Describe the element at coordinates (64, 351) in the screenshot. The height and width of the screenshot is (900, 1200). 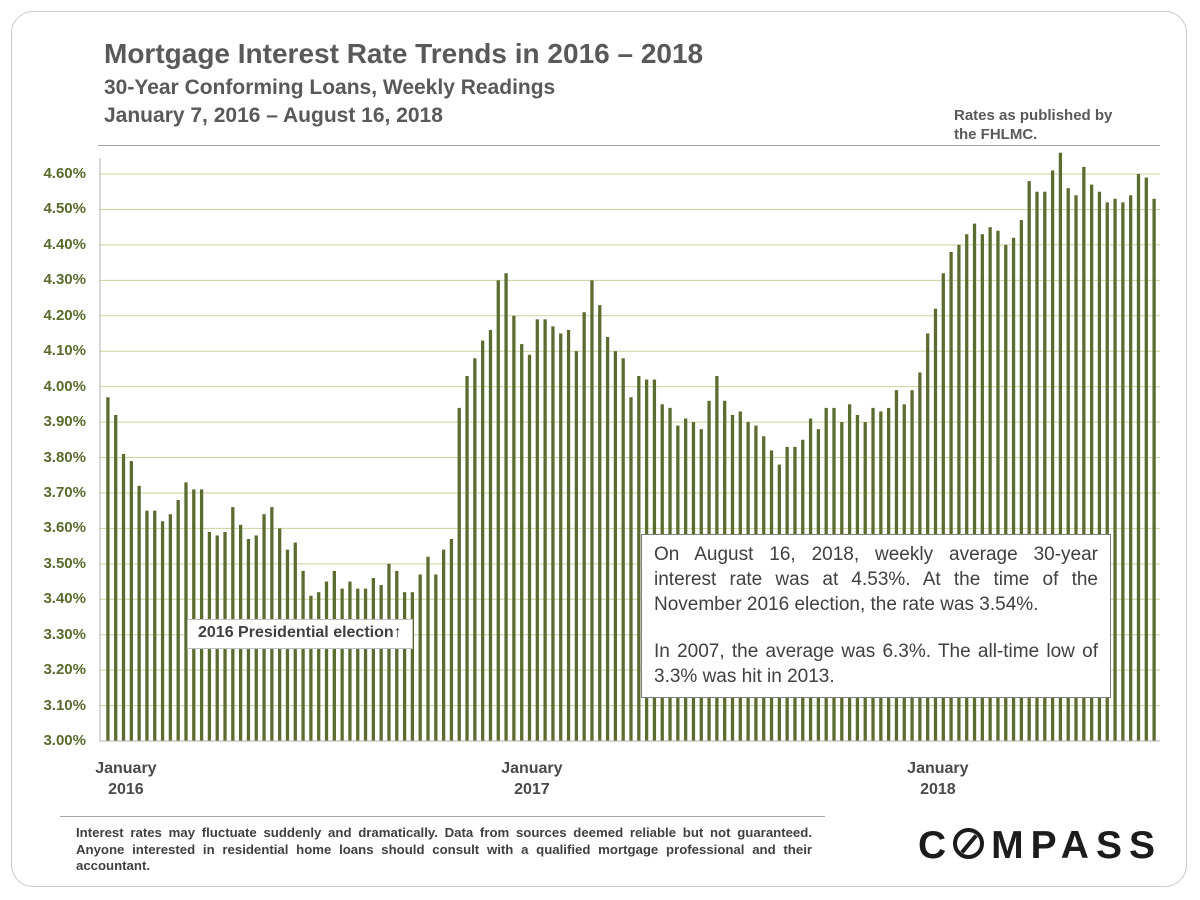
I see `y-tick-label: 4.10%` at that location.